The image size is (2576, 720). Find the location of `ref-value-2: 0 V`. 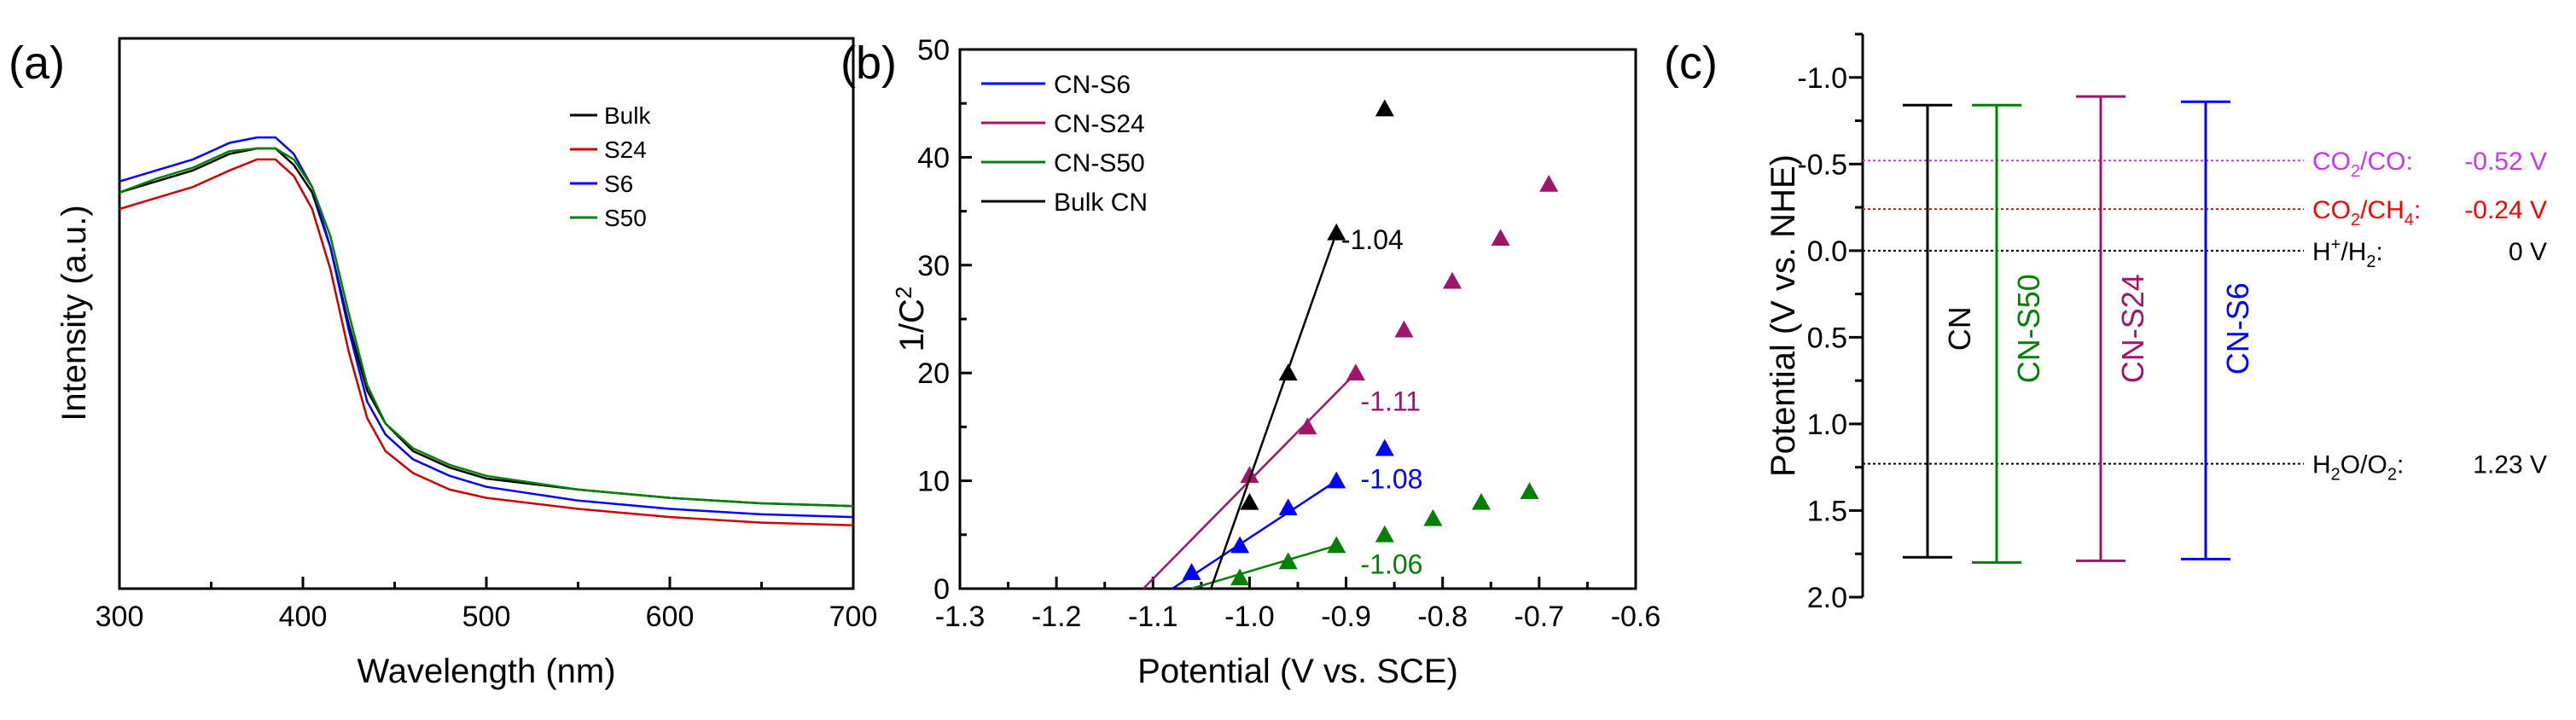

ref-value-2: 0 V is located at coordinates (2528, 252).